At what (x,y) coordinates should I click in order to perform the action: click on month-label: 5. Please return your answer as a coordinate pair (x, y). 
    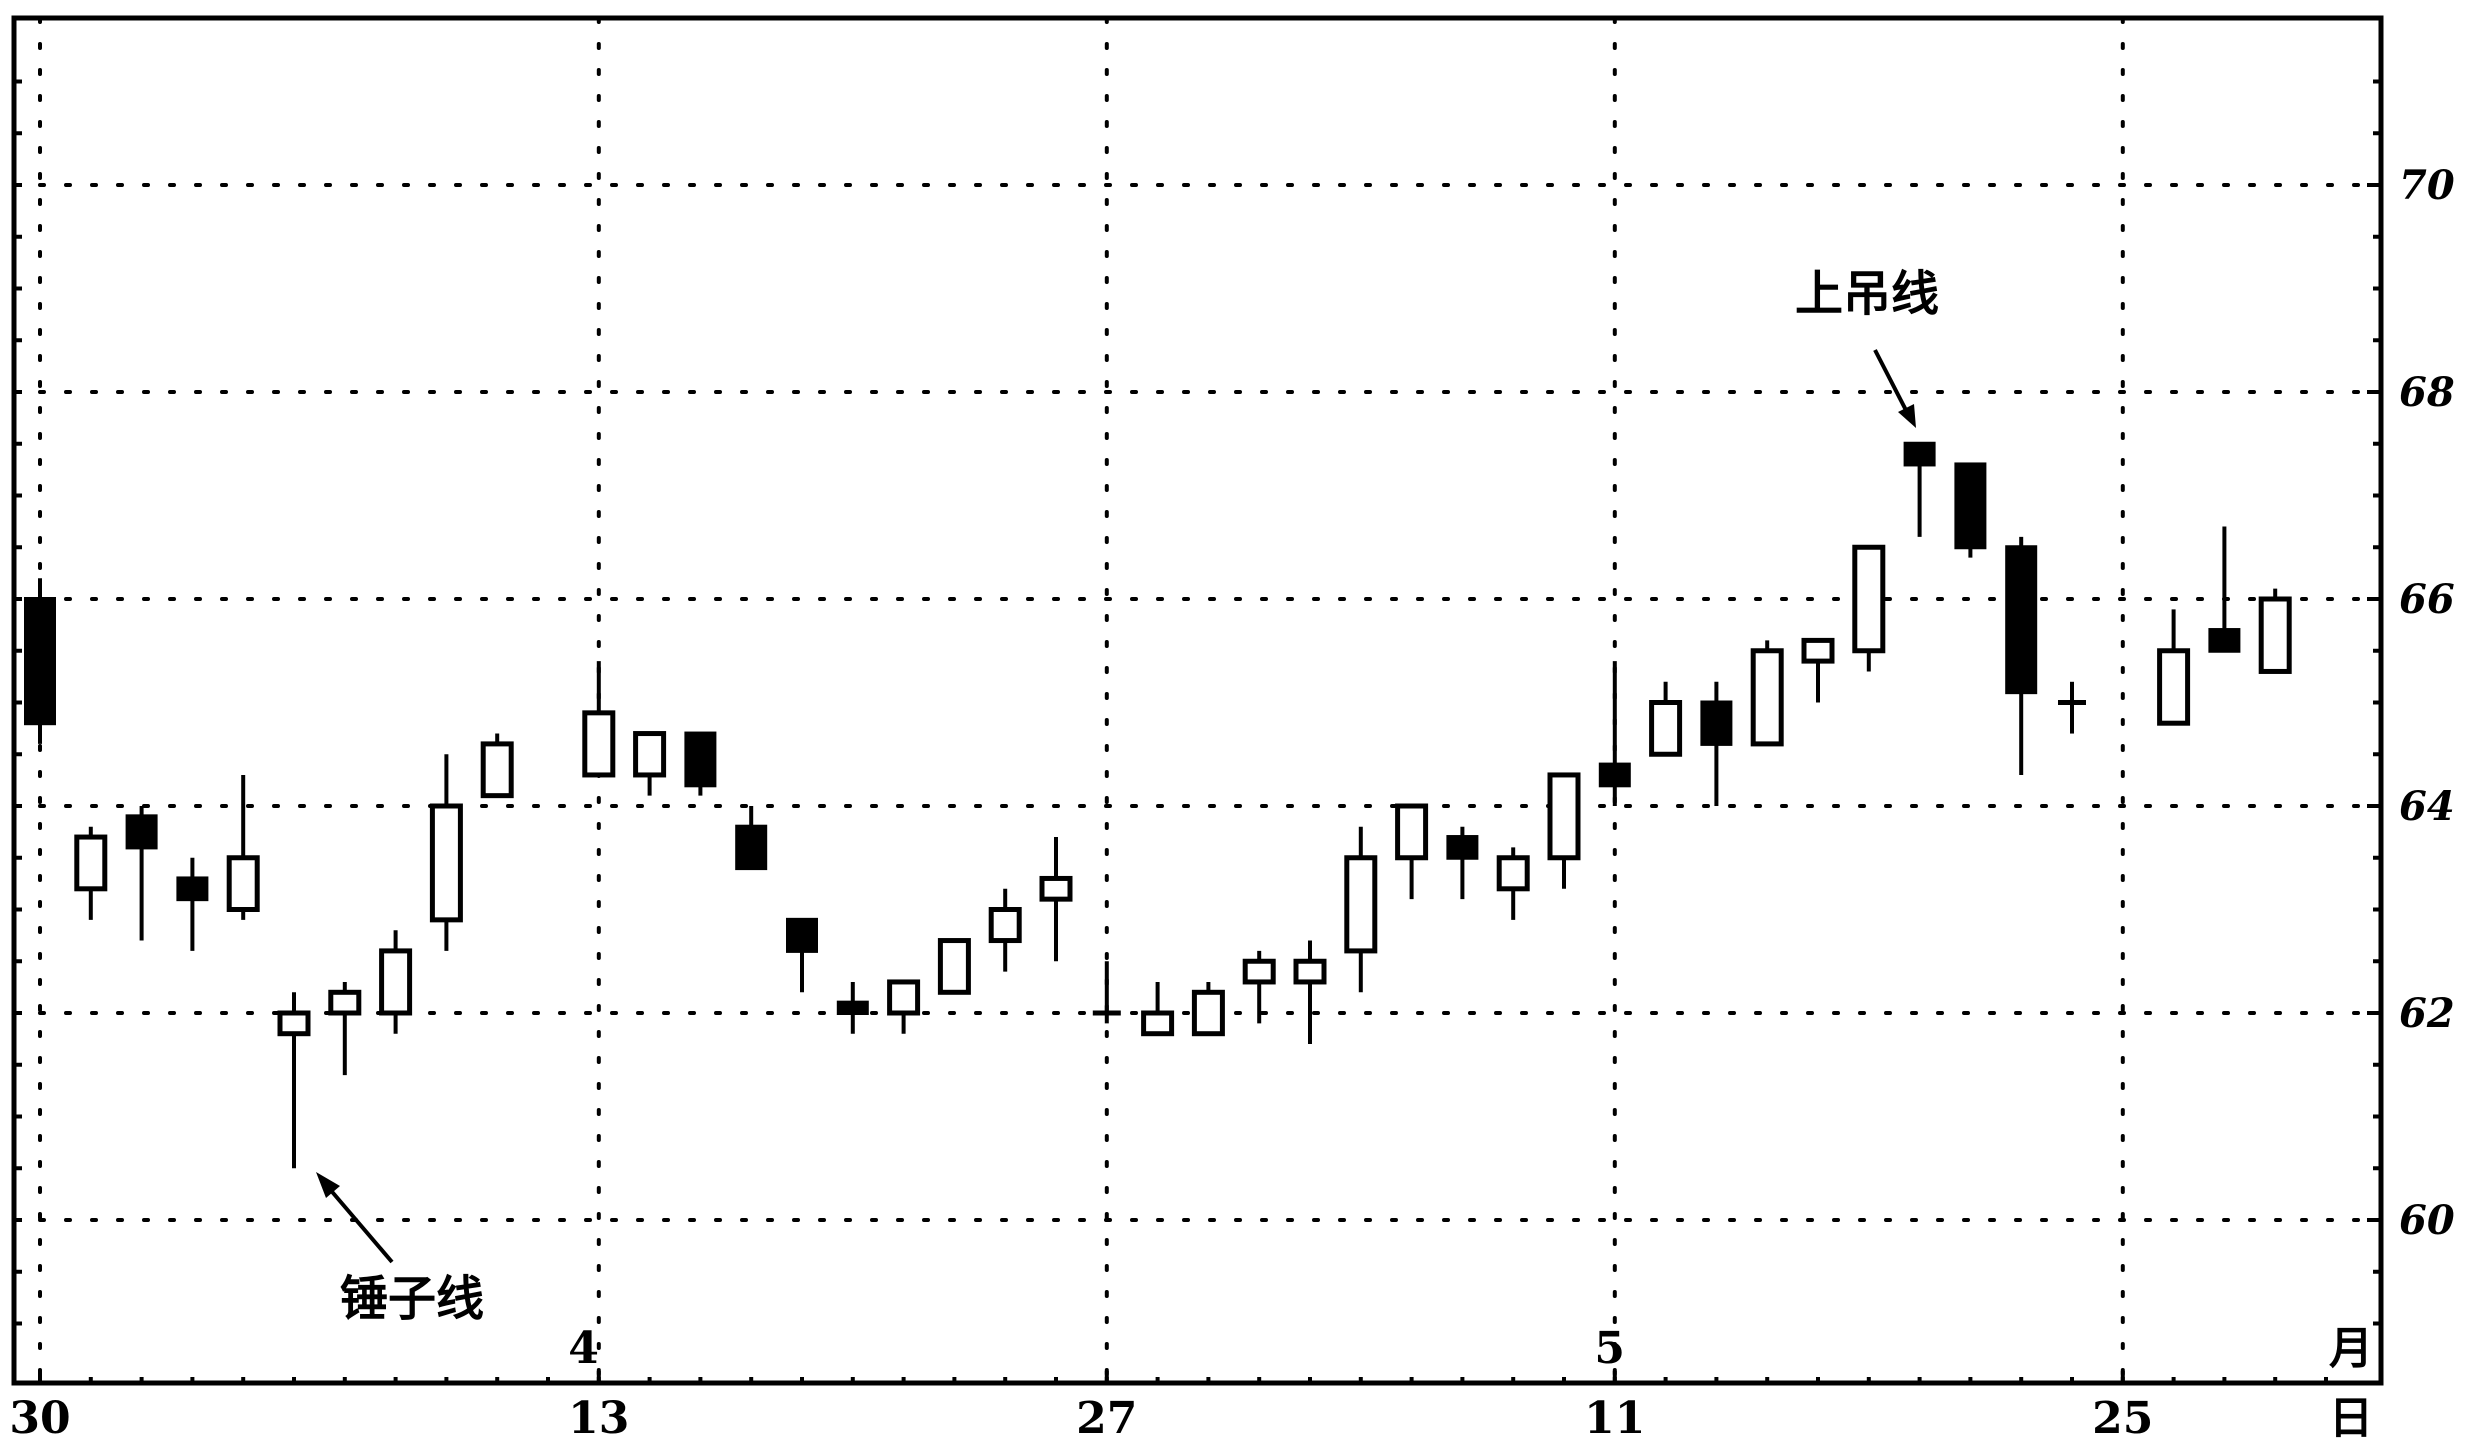
    Looking at the image, I should click on (1609, 1348).